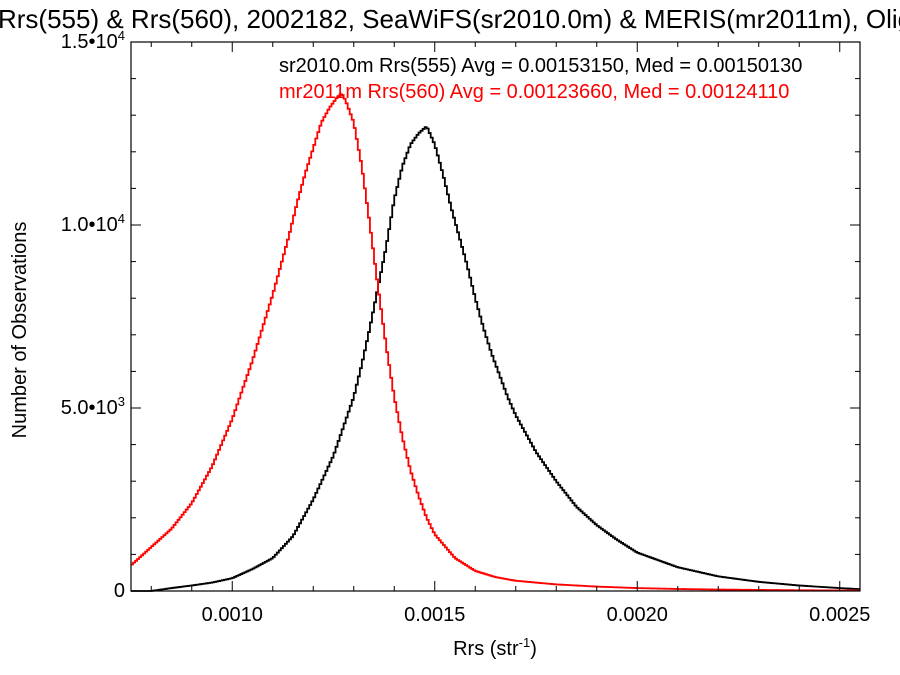 This screenshot has width=900, height=675. Describe the element at coordinates (93, 40) in the screenshot. I see `y-tick-label: 1.5•104` at that location.